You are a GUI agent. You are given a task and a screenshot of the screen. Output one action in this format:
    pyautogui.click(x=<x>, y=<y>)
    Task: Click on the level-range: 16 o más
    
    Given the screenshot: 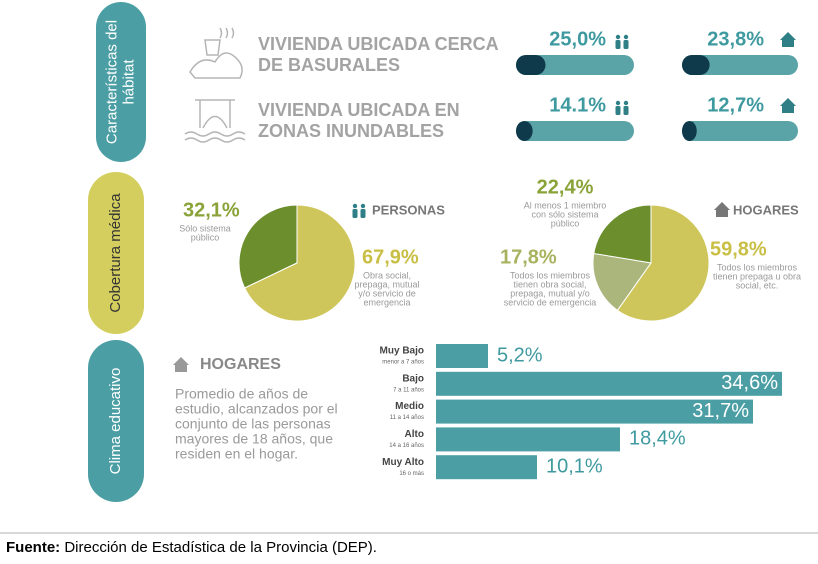 What is the action you would take?
    pyautogui.click(x=411, y=474)
    